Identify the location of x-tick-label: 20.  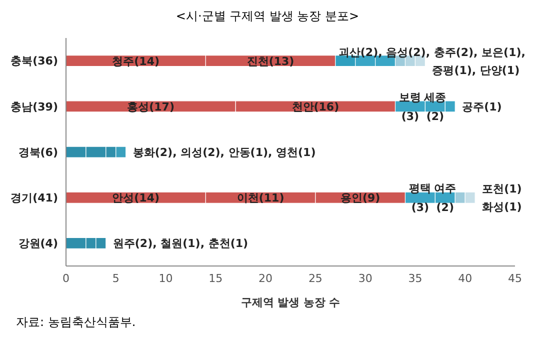
(265, 278).